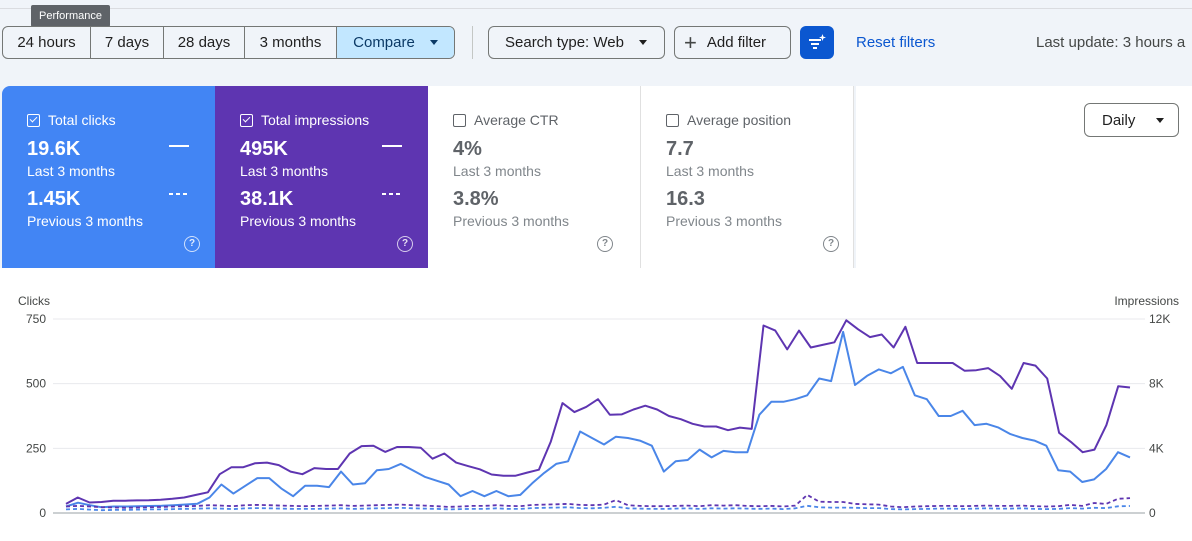 This screenshot has width=1192, height=541. What do you see at coordinates (291, 42) in the screenshot?
I see `range-3-months-button: 3 months` at bounding box center [291, 42].